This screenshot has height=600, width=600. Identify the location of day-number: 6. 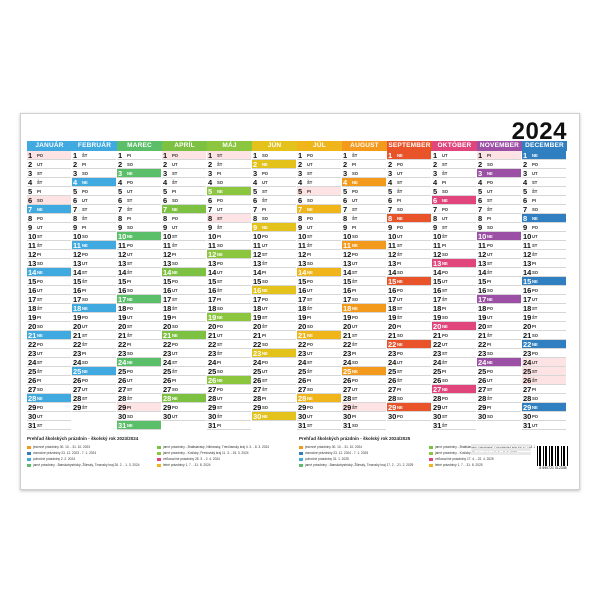
(300, 200).